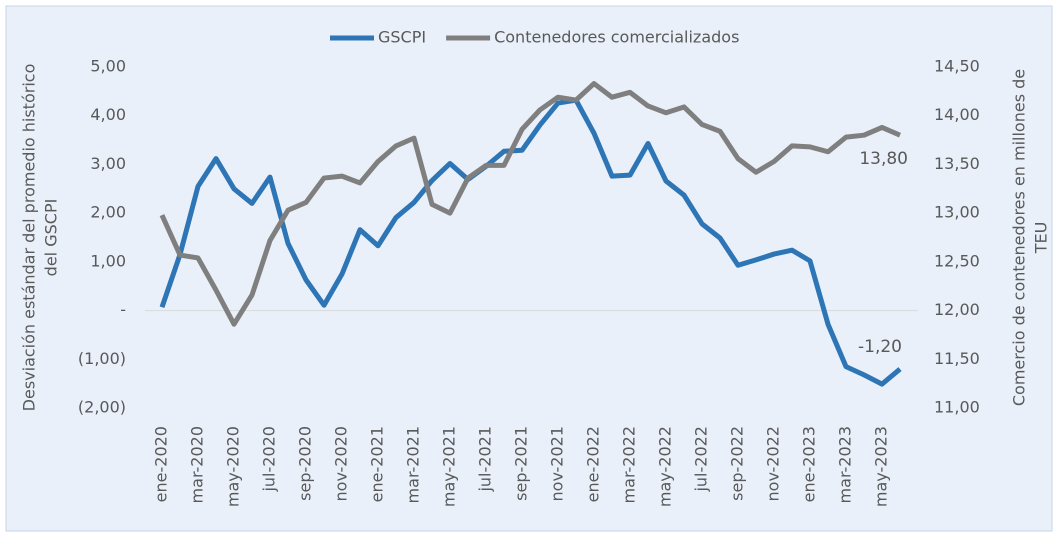  I want to click on y-axis-title: del GSCPI, so click(51, 238).